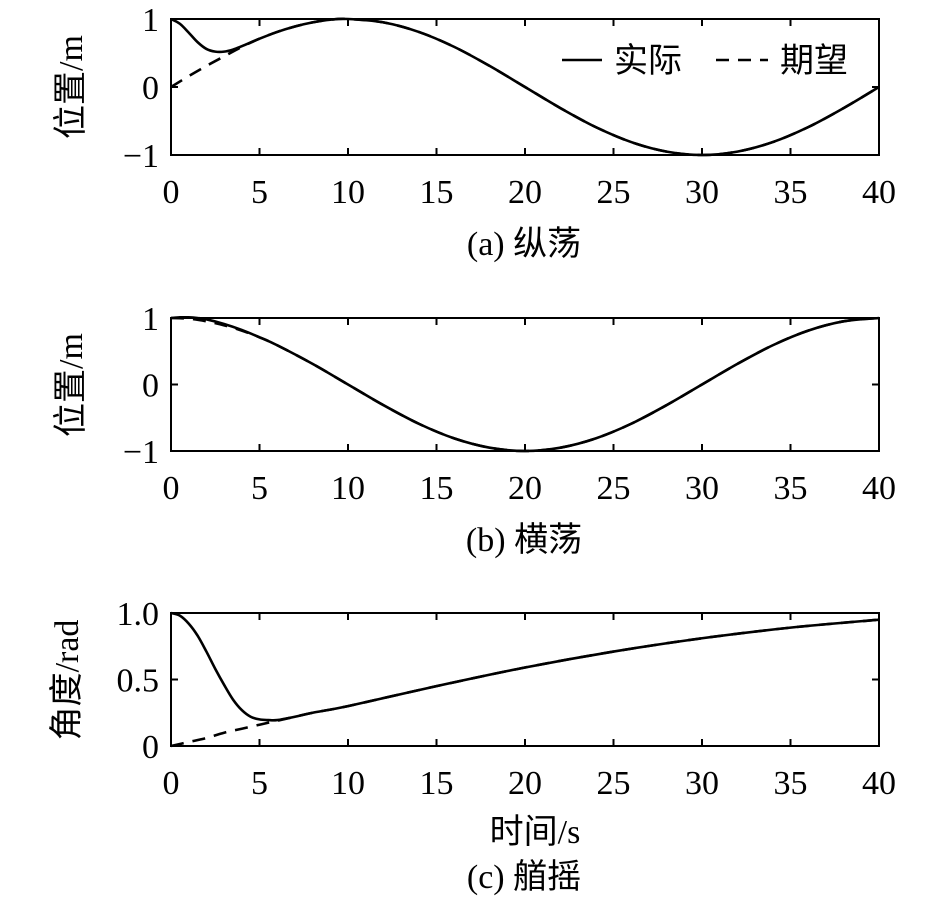  What do you see at coordinates (259, 783) in the screenshot?
I see `yaw-x-tick-label: 5` at bounding box center [259, 783].